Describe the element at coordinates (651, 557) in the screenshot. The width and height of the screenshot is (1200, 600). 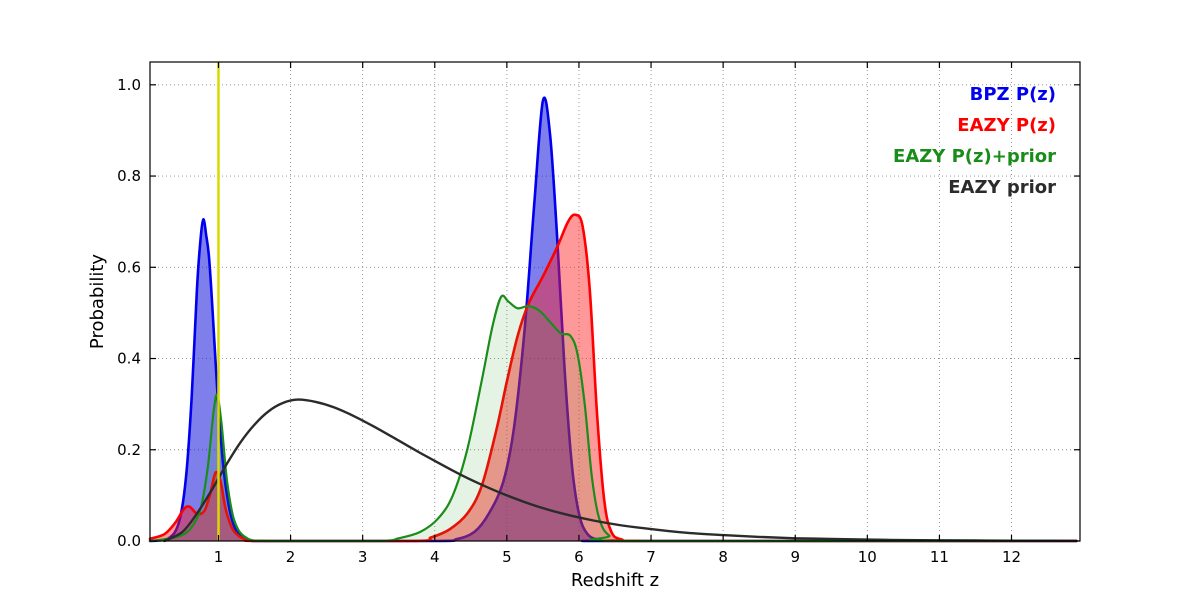
I see `x-tick-label: 7` at that location.